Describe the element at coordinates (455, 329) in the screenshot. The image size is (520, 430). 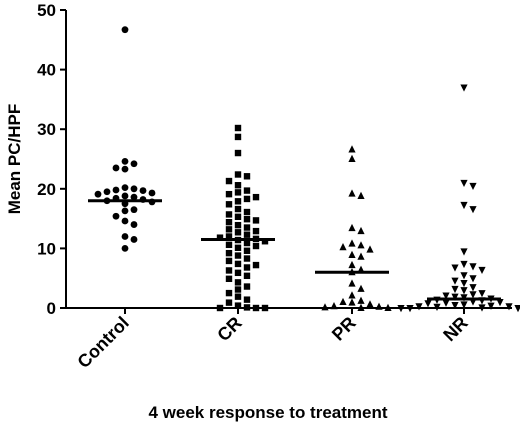
I see `x-tick-label: NR` at that location.